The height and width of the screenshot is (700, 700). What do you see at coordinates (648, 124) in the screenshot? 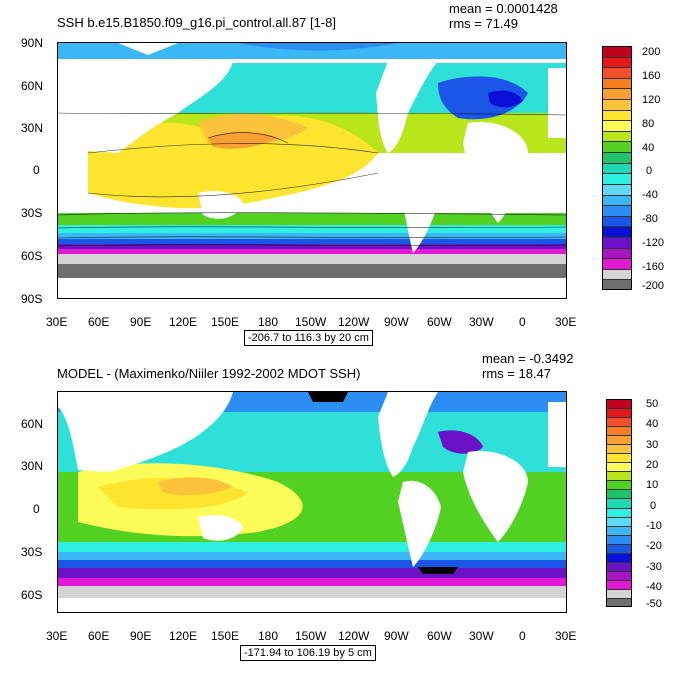
I see `colorbar-label: 80` at bounding box center [648, 124].